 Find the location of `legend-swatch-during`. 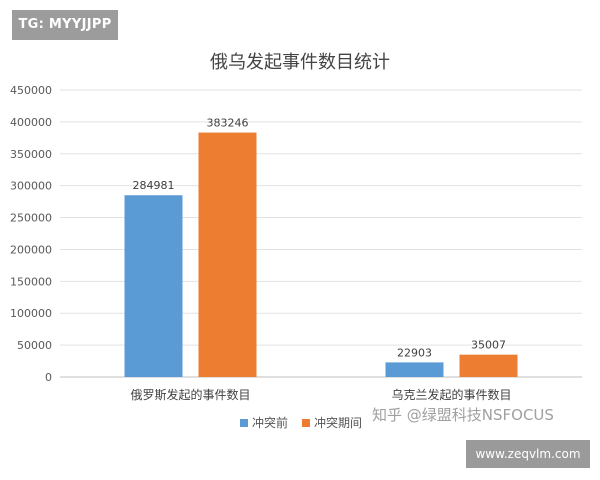

legend-swatch-during is located at coordinates (306, 422).